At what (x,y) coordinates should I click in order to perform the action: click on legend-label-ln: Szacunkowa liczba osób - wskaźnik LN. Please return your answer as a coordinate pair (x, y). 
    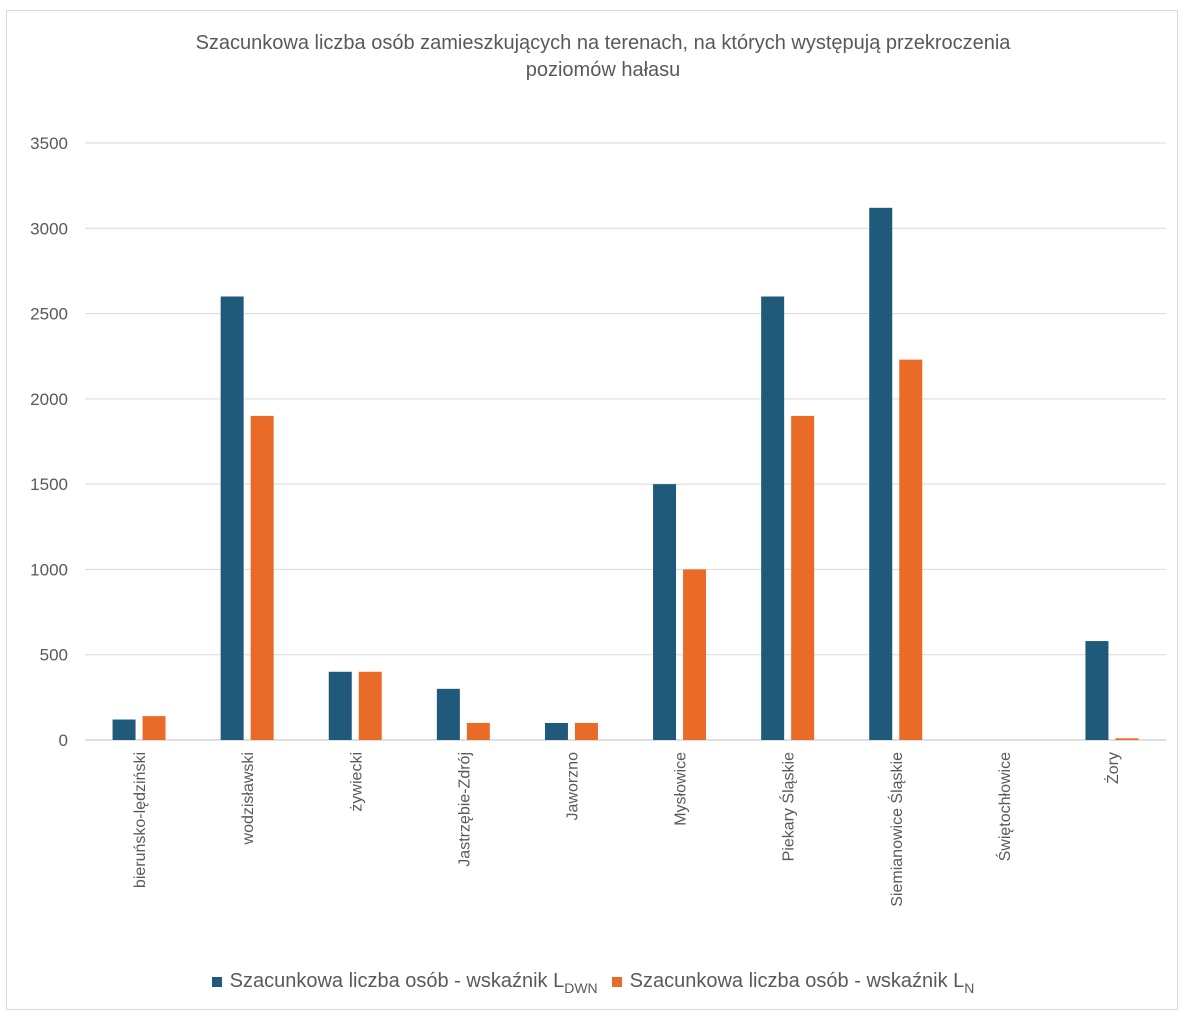
    Looking at the image, I should click on (802, 983).